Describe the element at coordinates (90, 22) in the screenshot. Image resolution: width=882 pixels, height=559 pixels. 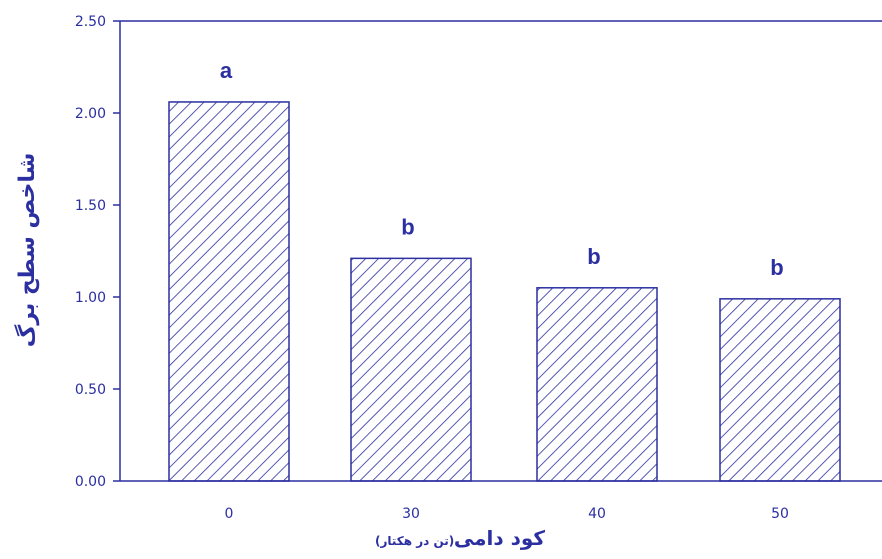
I see `y-tick-label: 2.50` at that location.